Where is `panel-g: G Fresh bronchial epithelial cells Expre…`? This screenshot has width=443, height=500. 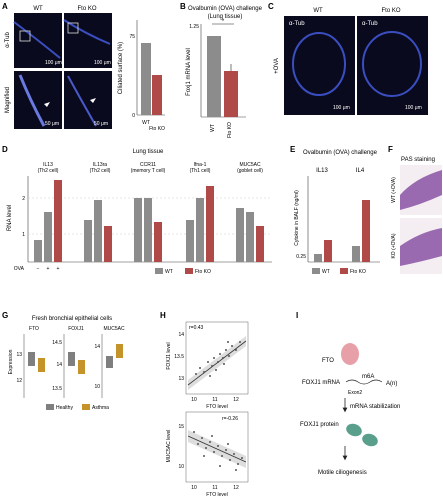 panel-g: G Fresh bronchial epithelial cells Expre… is located at coordinates (63, 361).